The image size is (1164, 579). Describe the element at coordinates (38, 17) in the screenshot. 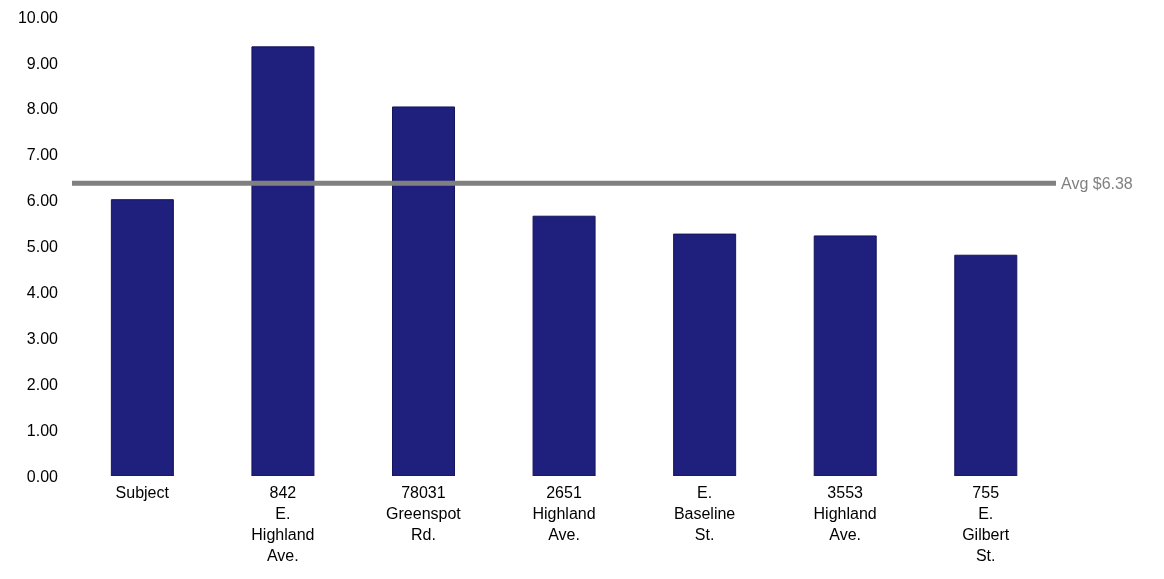

I see `y-tick-label: 10.00` at that location.